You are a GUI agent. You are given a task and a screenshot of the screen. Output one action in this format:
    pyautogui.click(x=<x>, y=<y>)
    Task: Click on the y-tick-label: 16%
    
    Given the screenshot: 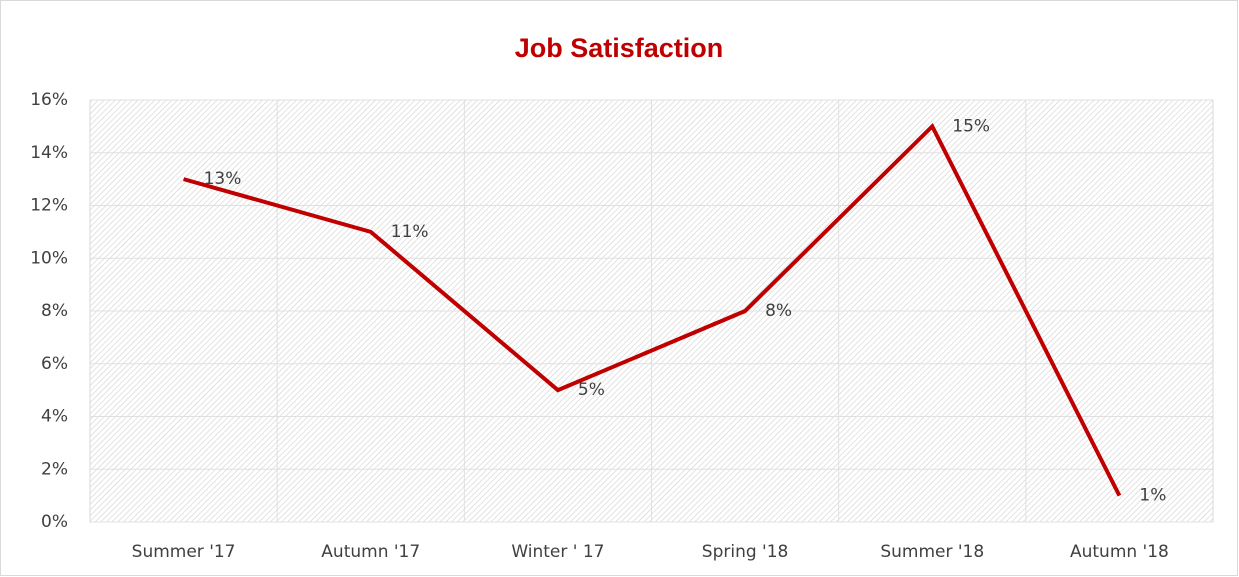 What is the action you would take?
    pyautogui.click(x=49, y=100)
    